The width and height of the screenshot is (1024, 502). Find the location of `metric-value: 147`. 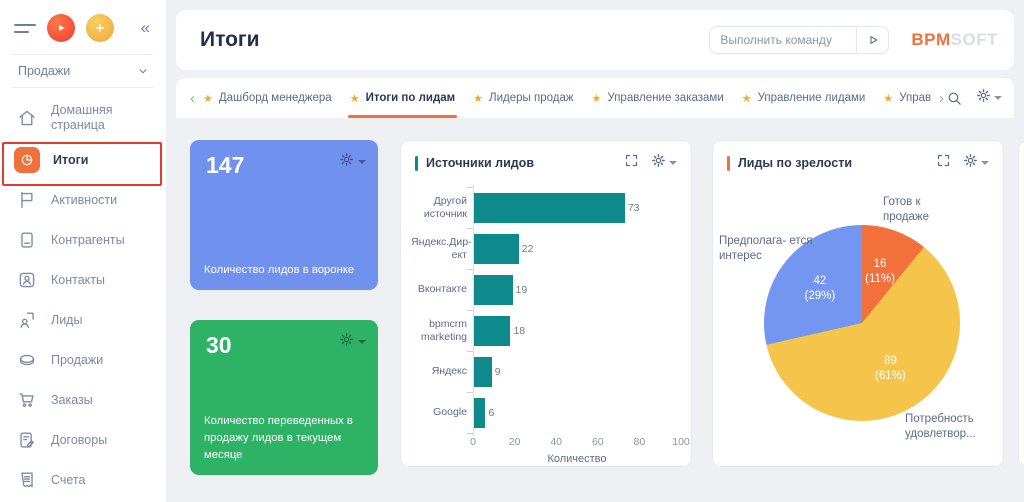

metric-value: 147 is located at coordinates (225, 165).